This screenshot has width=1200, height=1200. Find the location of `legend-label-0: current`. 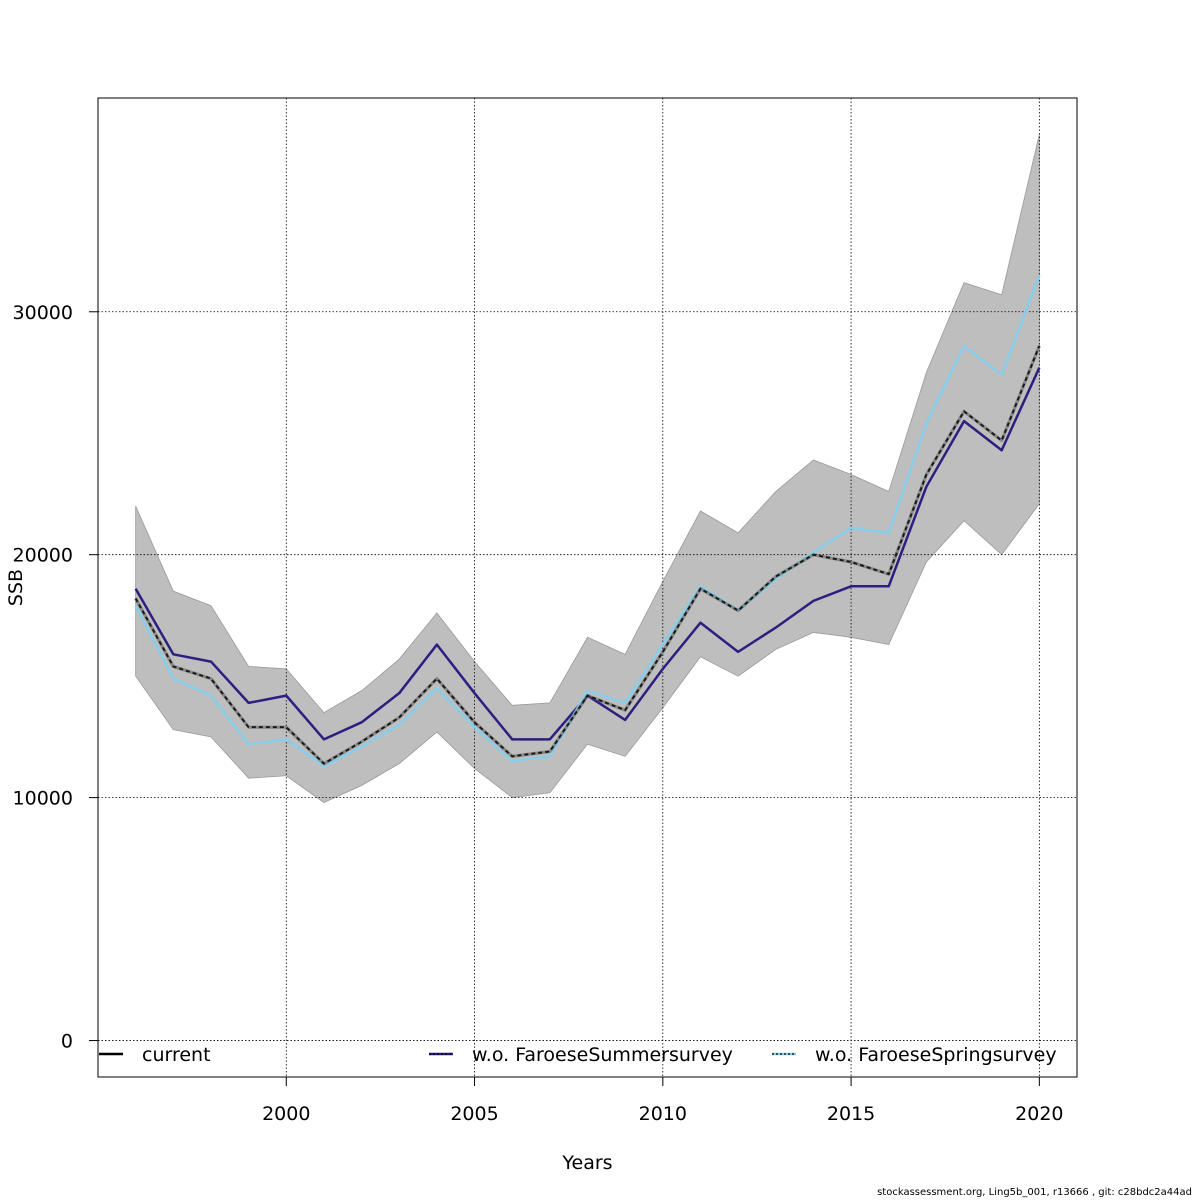

legend-label-0: current is located at coordinates (176, 1055).